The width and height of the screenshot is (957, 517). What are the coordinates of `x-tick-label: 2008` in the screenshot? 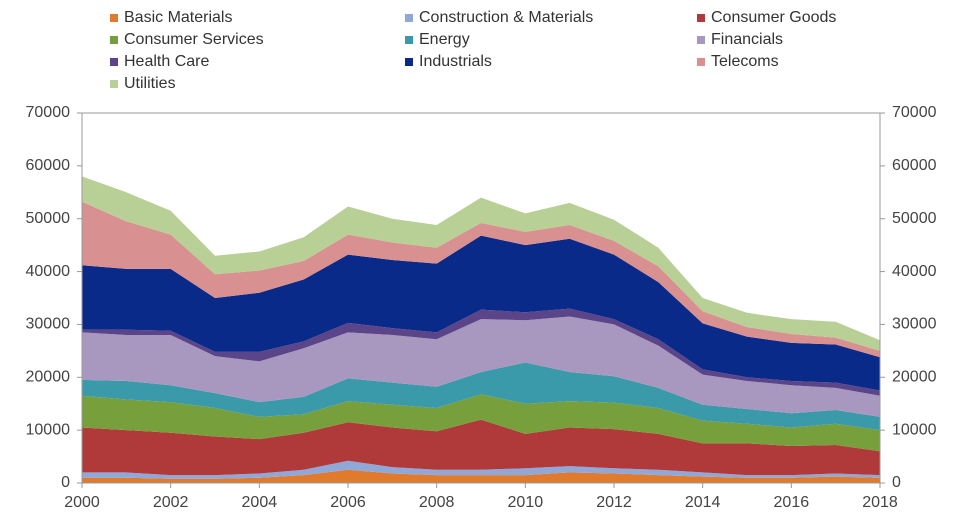 It's located at (437, 502).